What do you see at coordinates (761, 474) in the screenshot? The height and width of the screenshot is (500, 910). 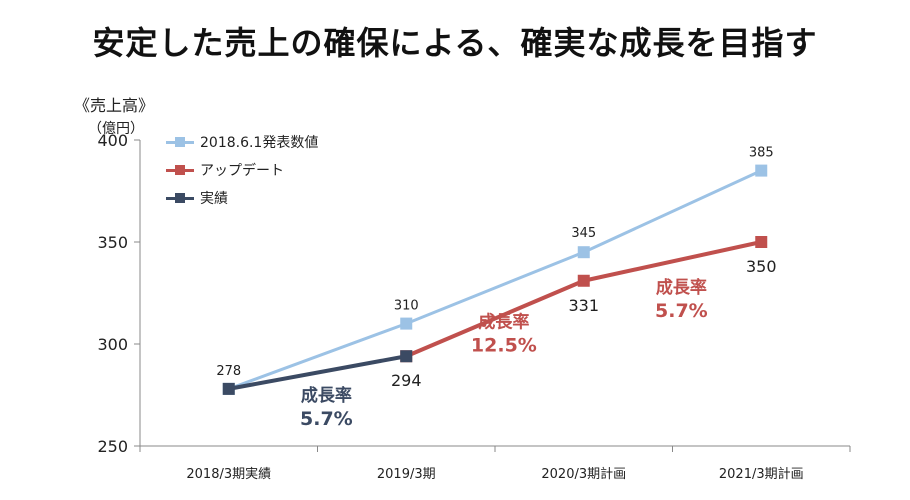 I see `x-tick-label: 2021/3期計画` at bounding box center [761, 474].